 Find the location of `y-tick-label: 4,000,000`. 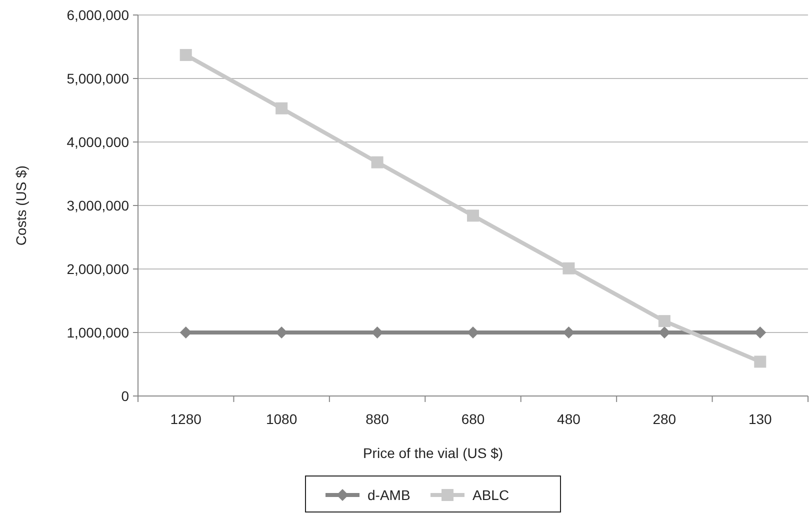

y-tick-label: 4,000,000 is located at coordinates (98, 142).